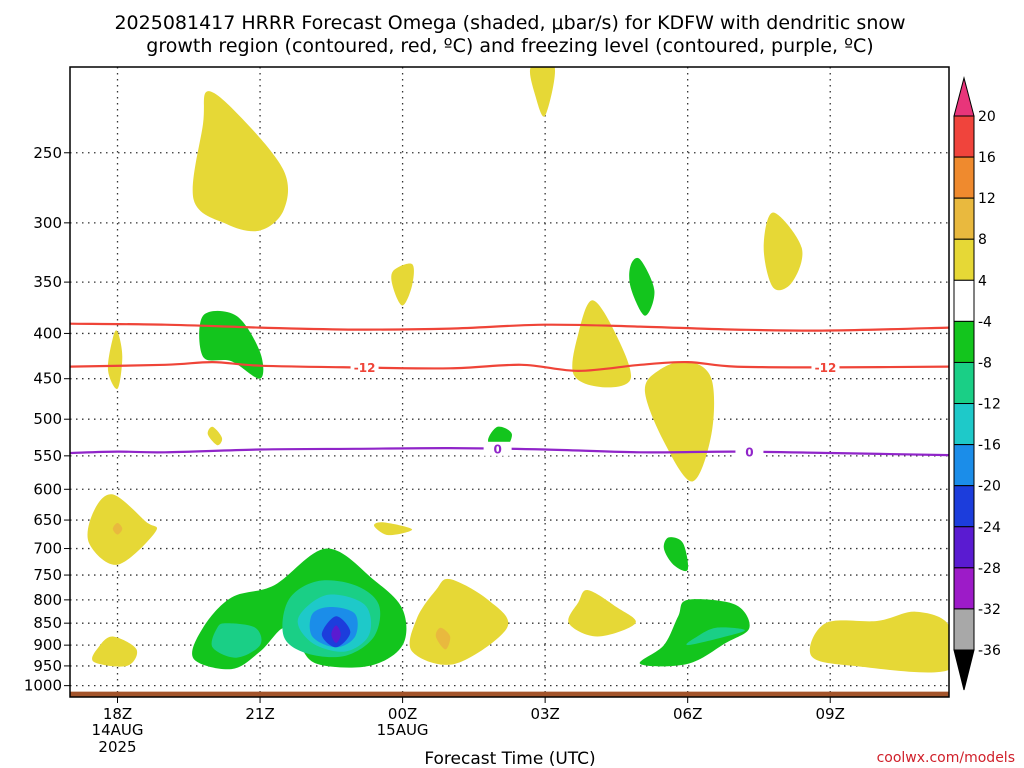 The image size is (1024, 768). Describe the element at coordinates (47, 600) in the screenshot. I see `y-tick-label: 800` at that location.